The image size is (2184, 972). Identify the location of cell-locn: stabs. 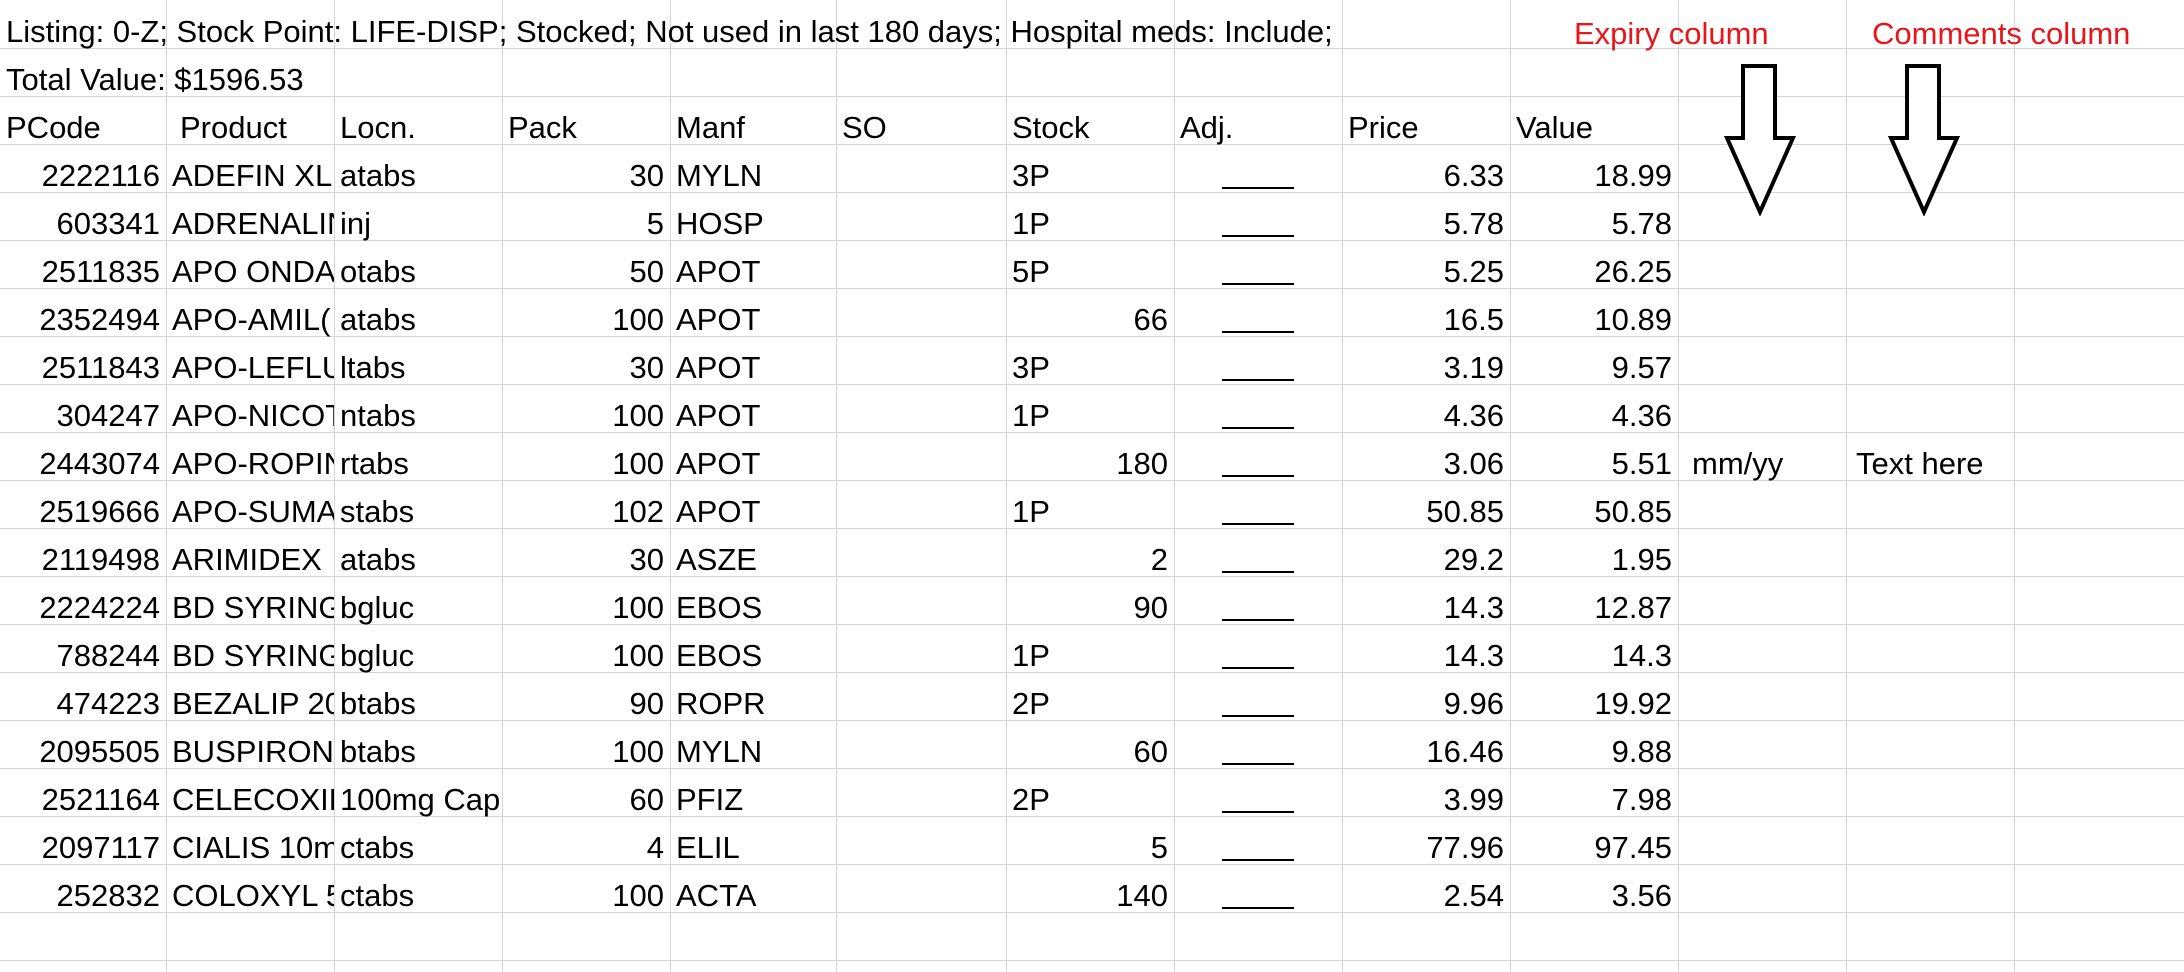
(377, 511).